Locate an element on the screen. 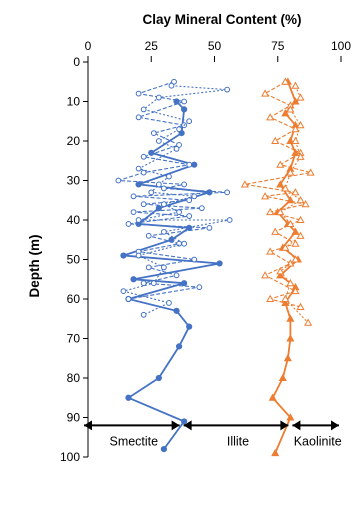 This screenshot has width=358, height=508. y-tick-label: 90 is located at coordinates (74, 418).